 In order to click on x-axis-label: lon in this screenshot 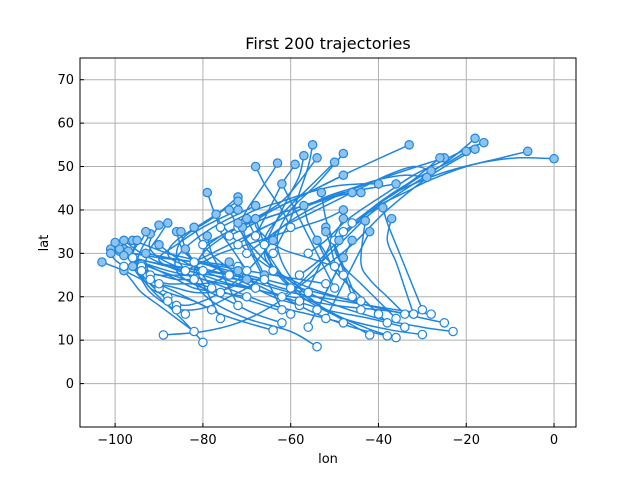, I will do `click(328, 459)`.